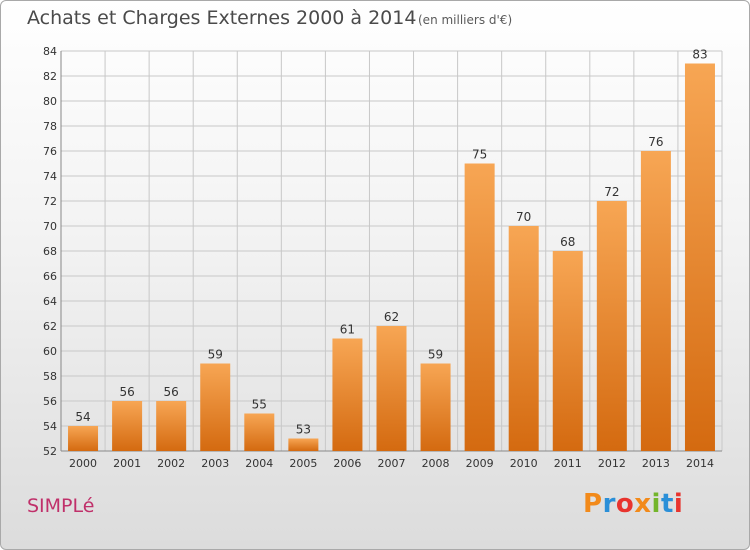  What do you see at coordinates (609, 504) in the screenshot?
I see `logo-letter: r` at bounding box center [609, 504].